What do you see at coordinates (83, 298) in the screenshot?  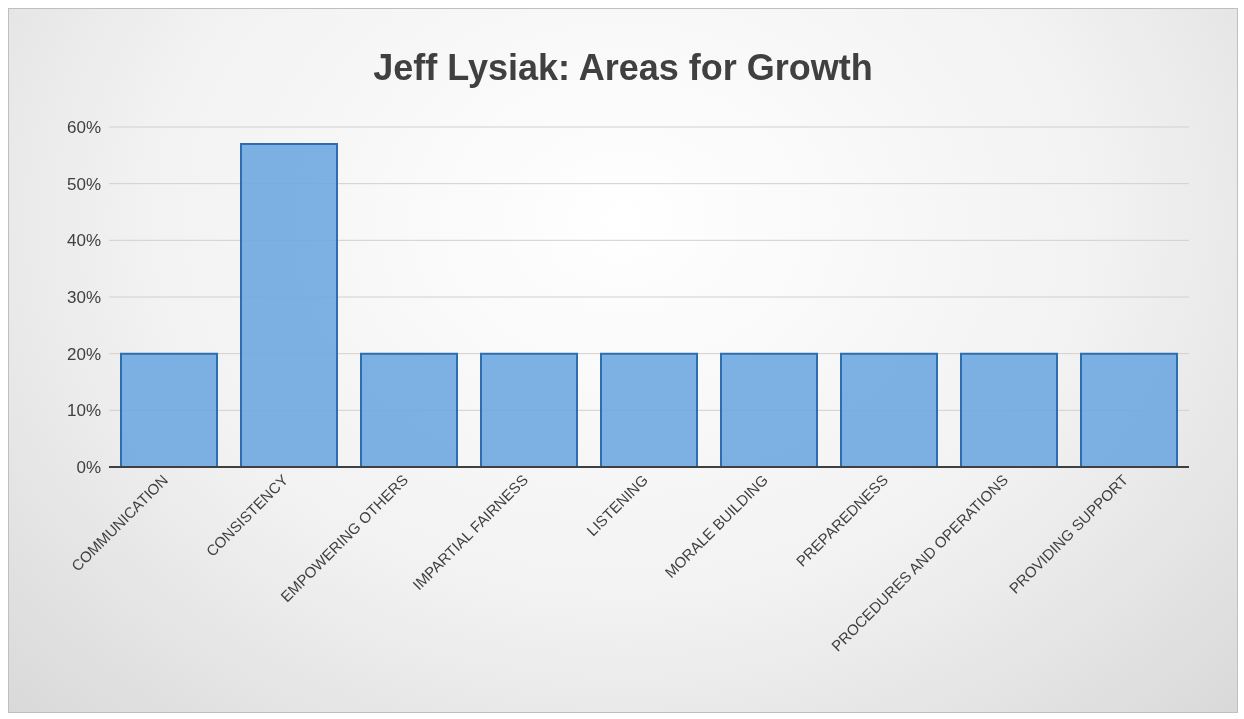 I see `y-tick-label: 30%` at bounding box center [83, 298].